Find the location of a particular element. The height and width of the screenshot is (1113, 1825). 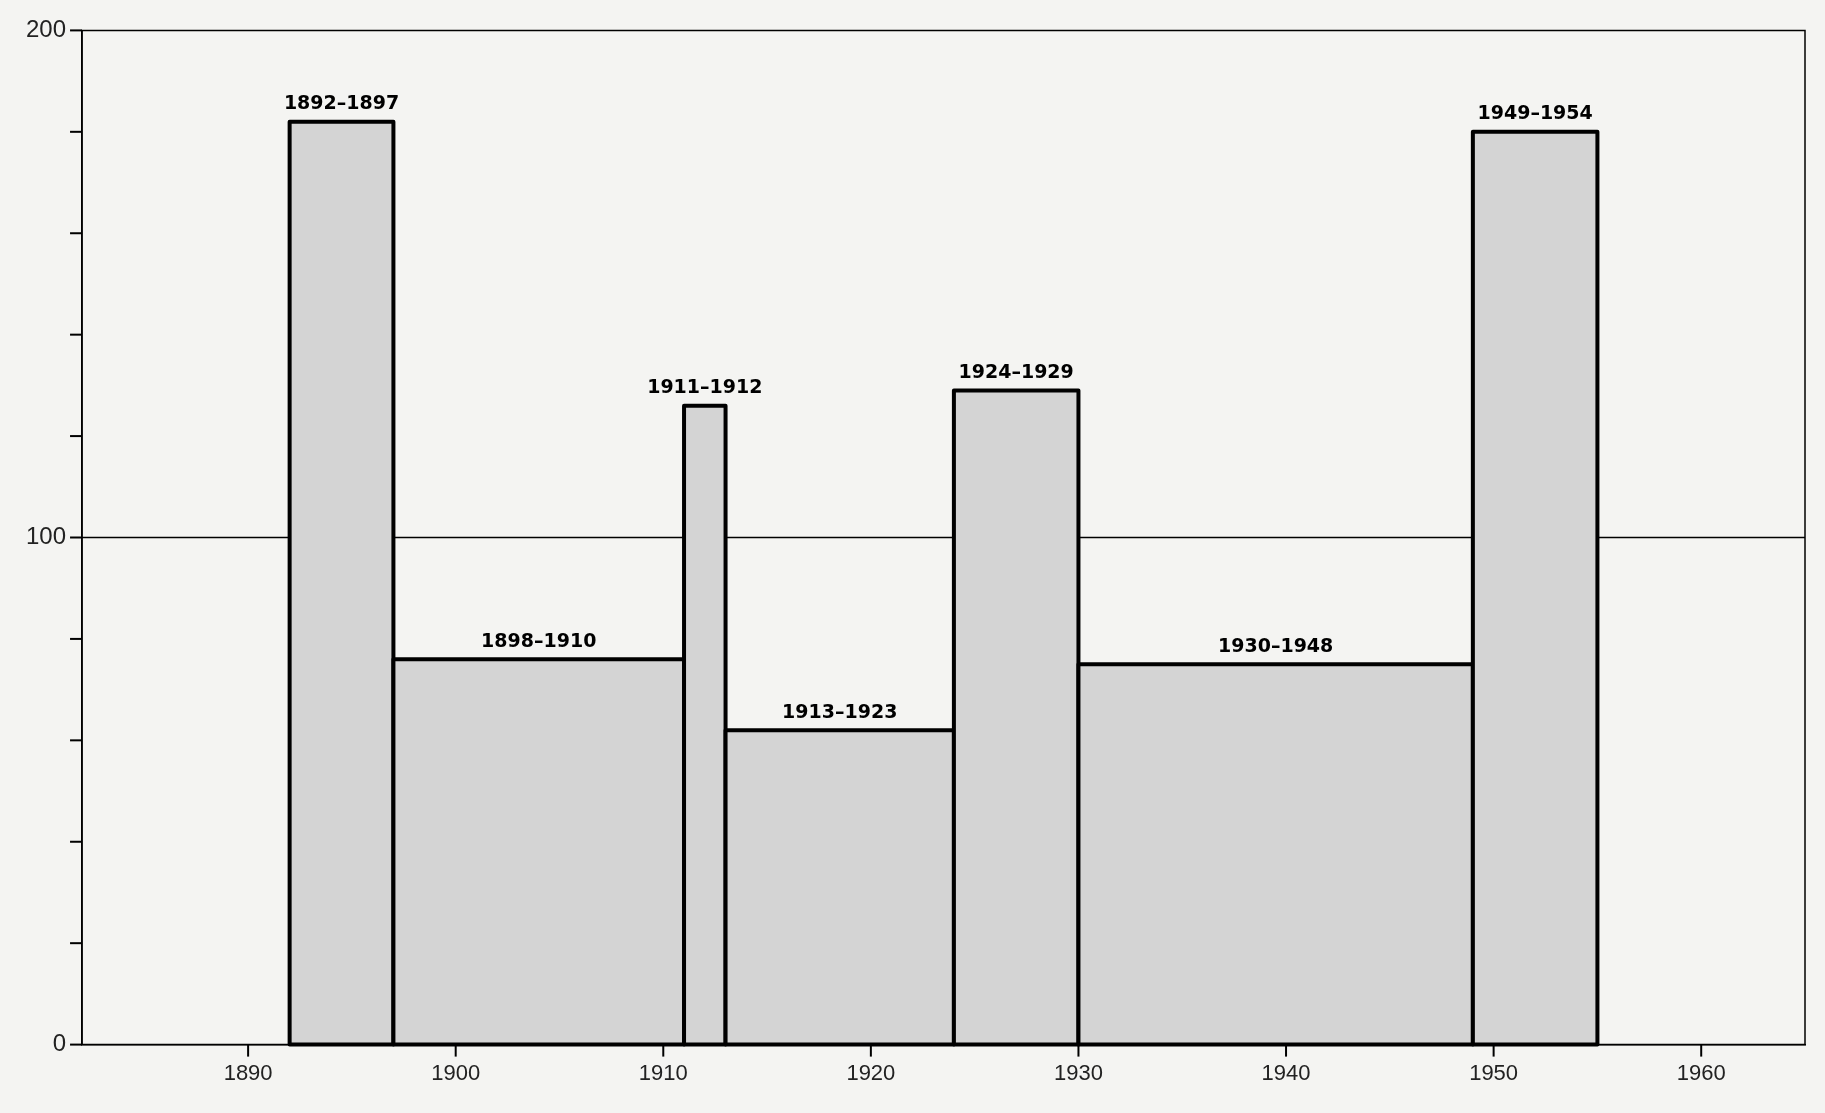

annotation: 1913–1923 is located at coordinates (840, 710).